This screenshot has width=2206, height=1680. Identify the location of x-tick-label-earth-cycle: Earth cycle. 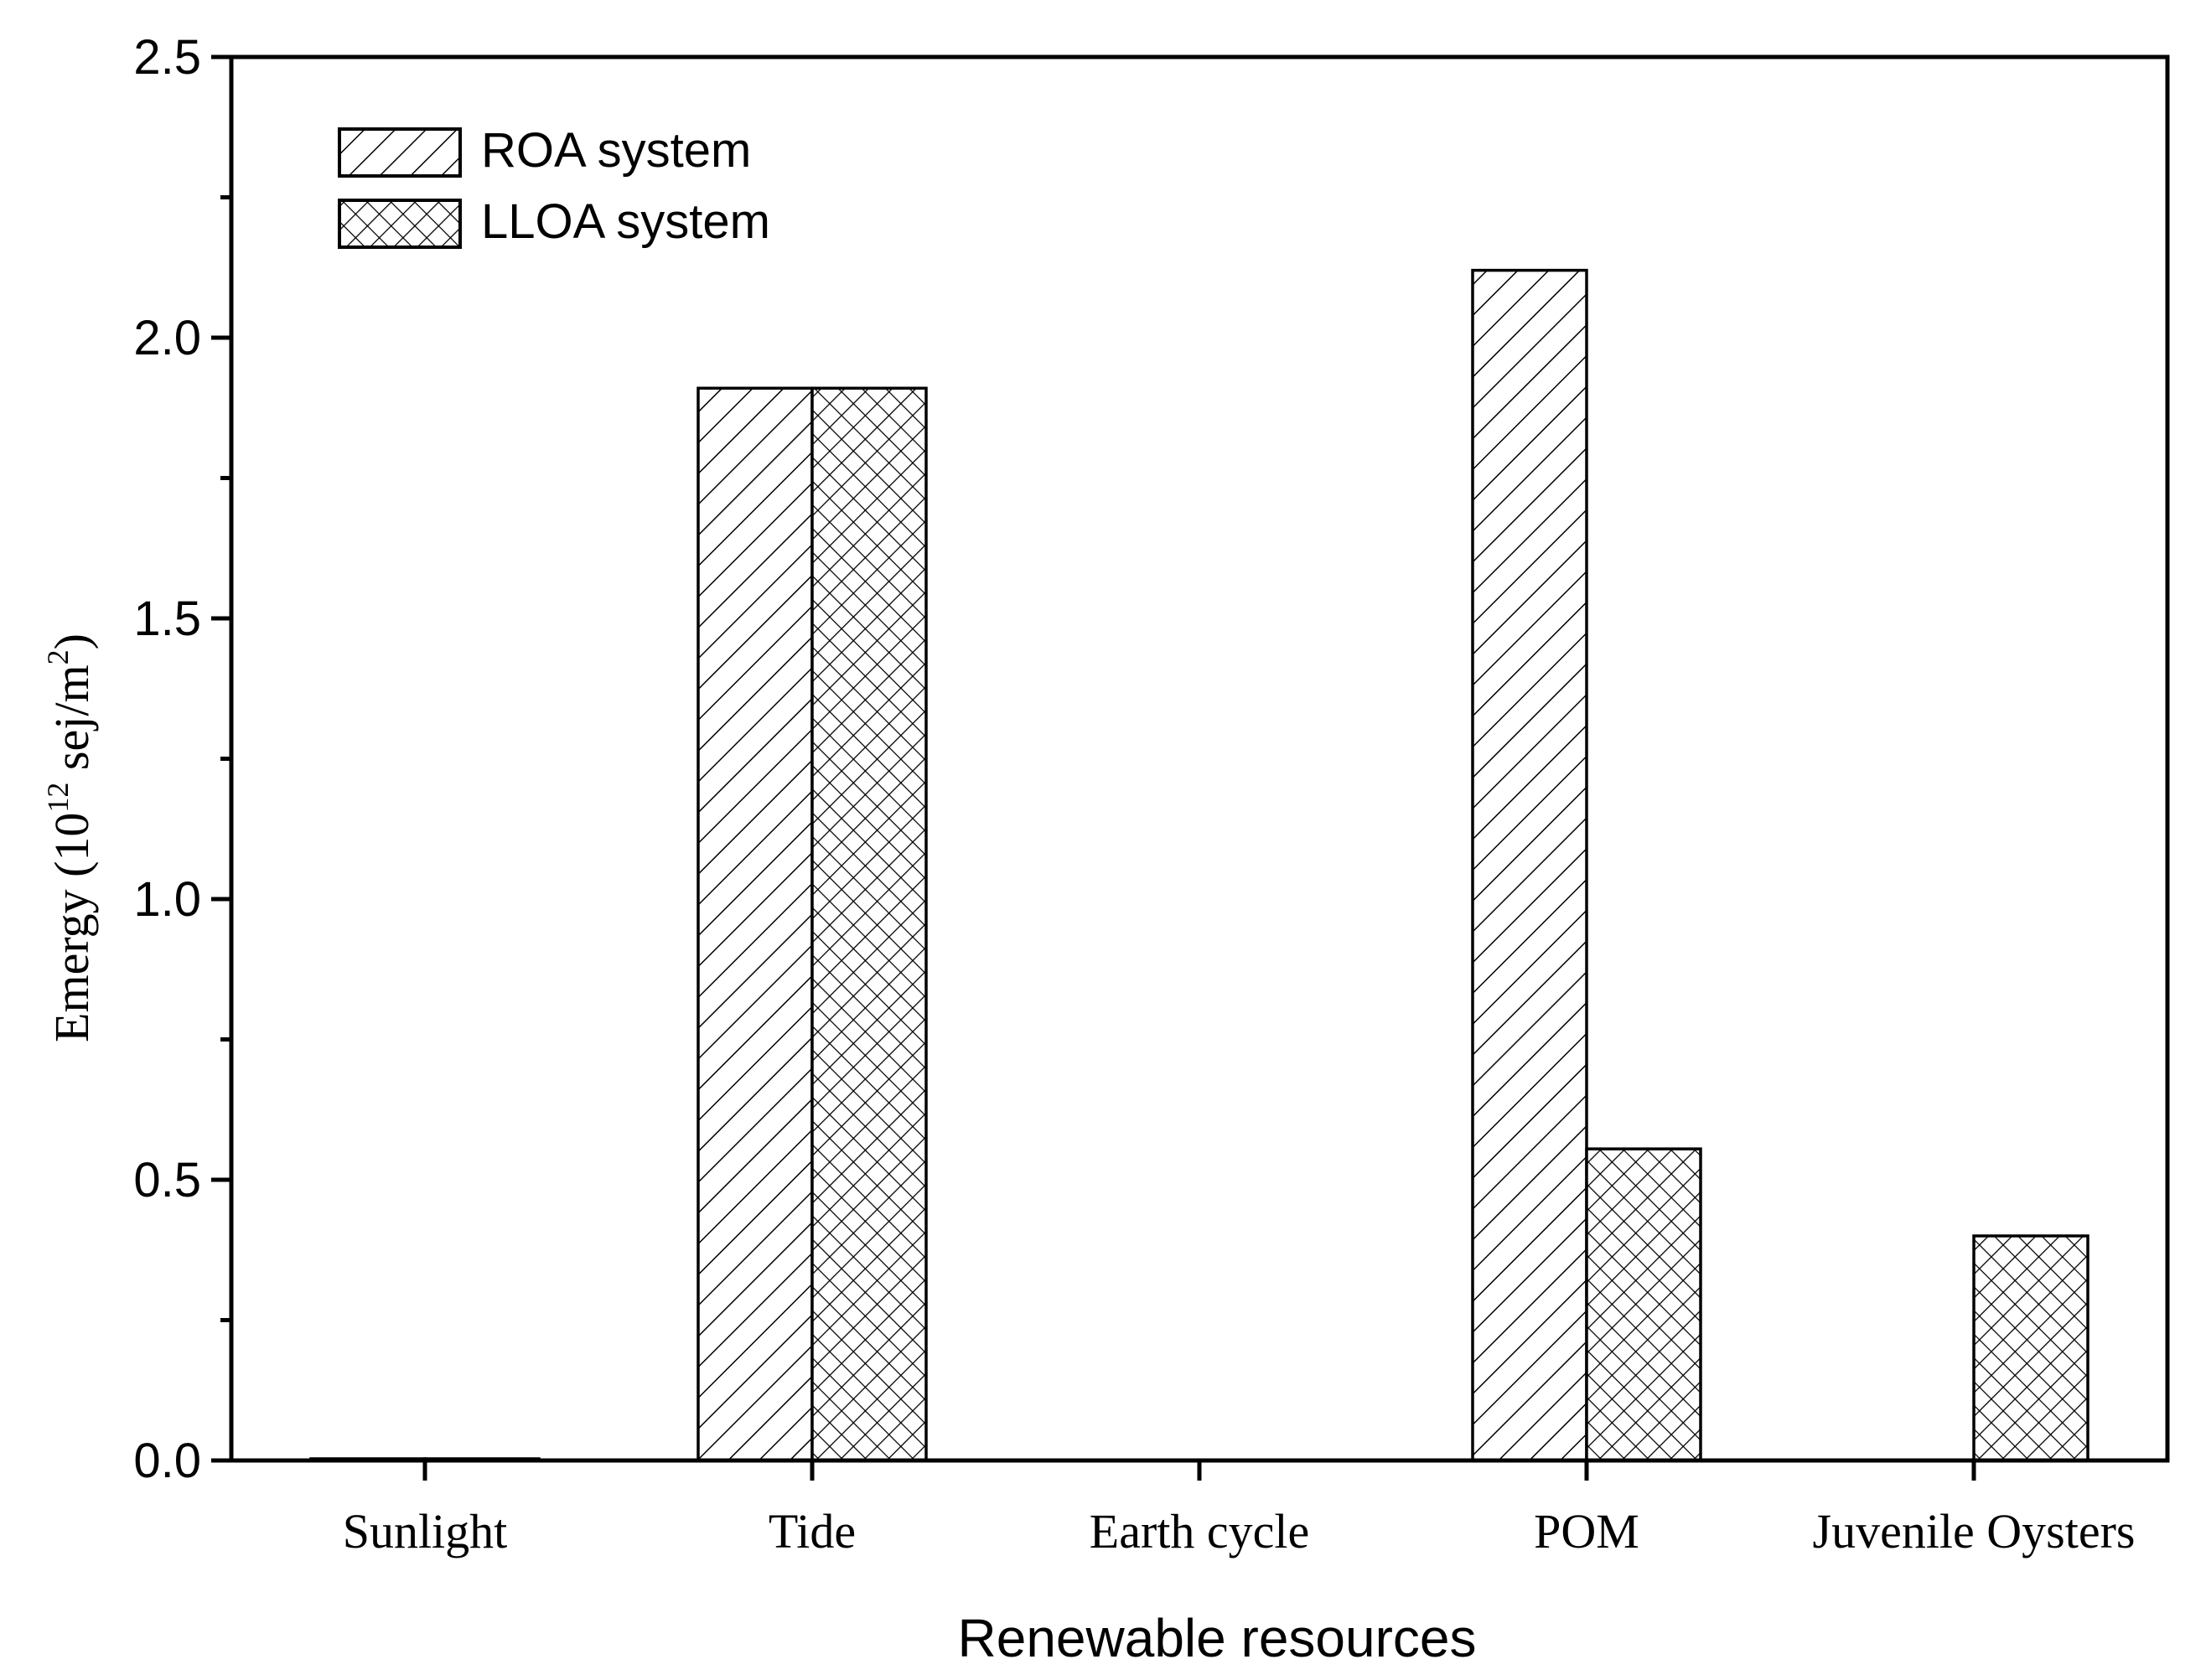
(1199, 1531).